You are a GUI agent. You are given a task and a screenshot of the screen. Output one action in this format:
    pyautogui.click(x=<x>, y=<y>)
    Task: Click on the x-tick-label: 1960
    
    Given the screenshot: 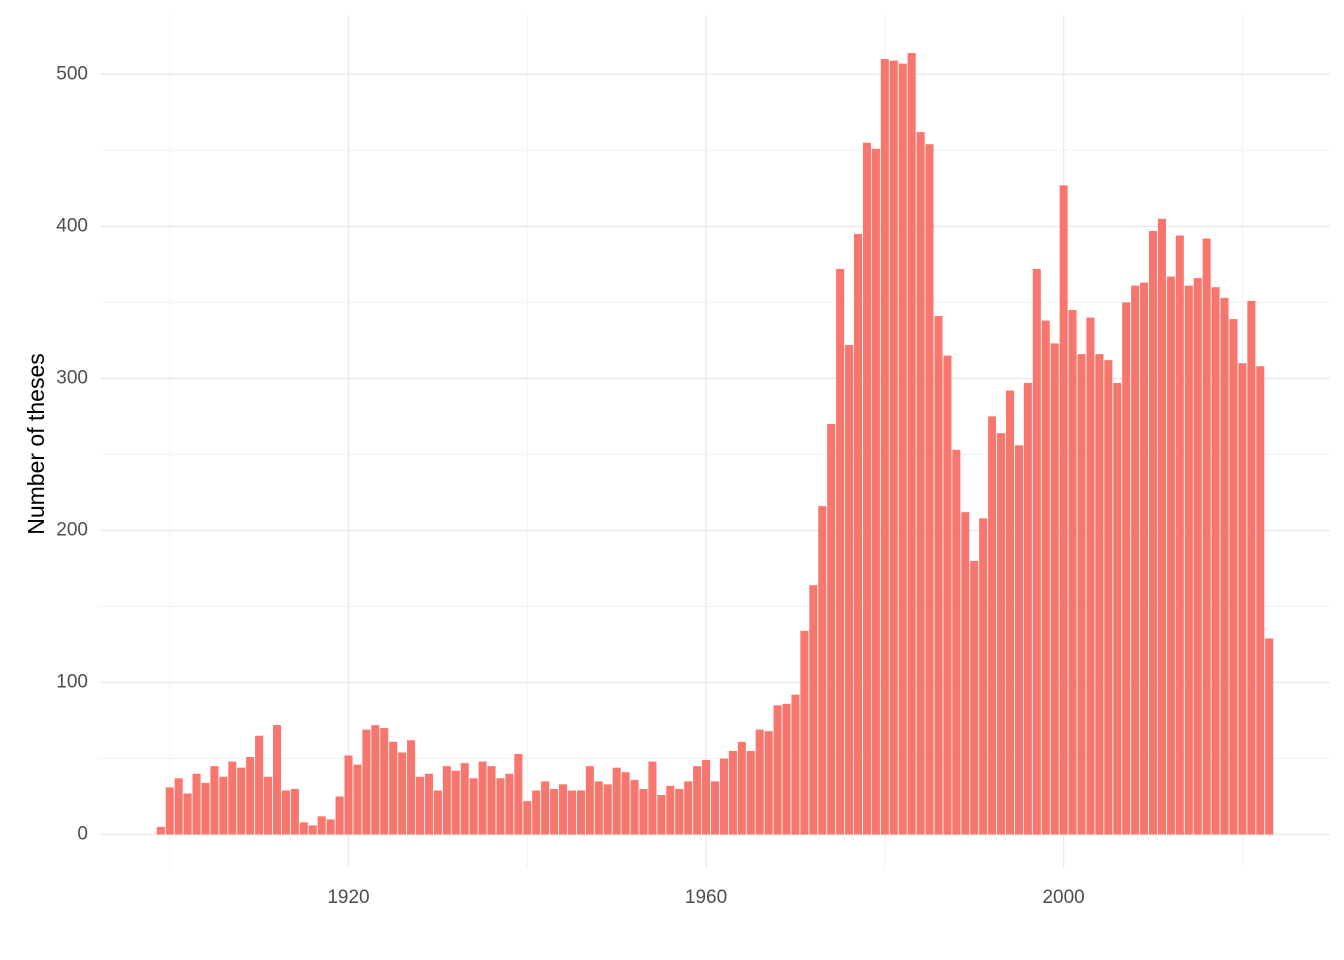 What is the action you would take?
    pyautogui.click(x=706, y=897)
    